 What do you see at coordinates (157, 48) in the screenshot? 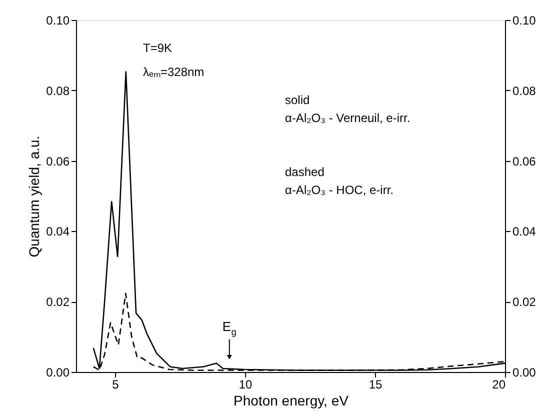
I see `annotation: T=9K` at bounding box center [157, 48].